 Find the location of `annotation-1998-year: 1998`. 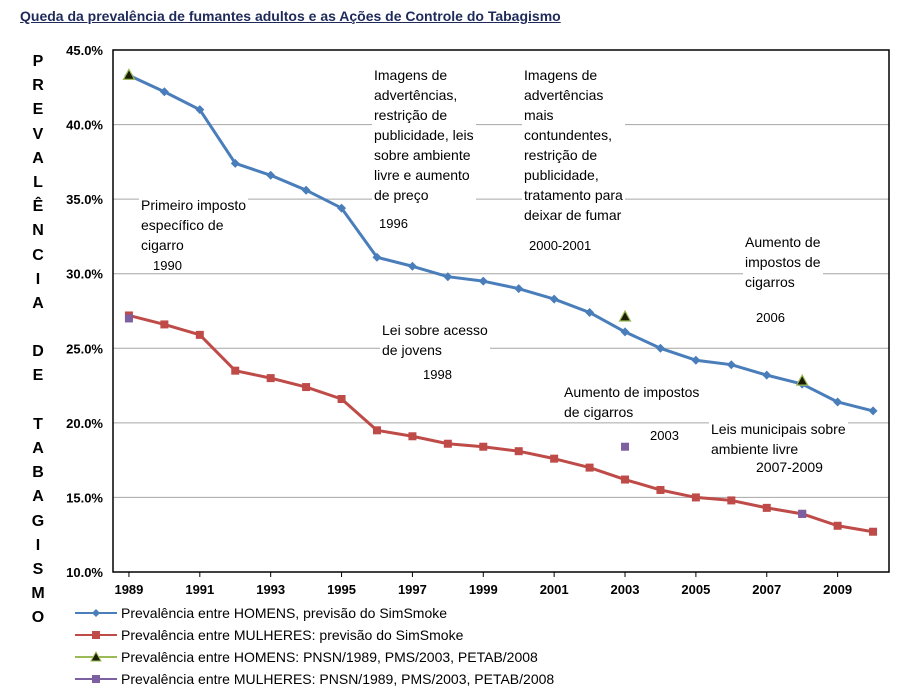

annotation-1998-year: 1998 is located at coordinates (437, 374).